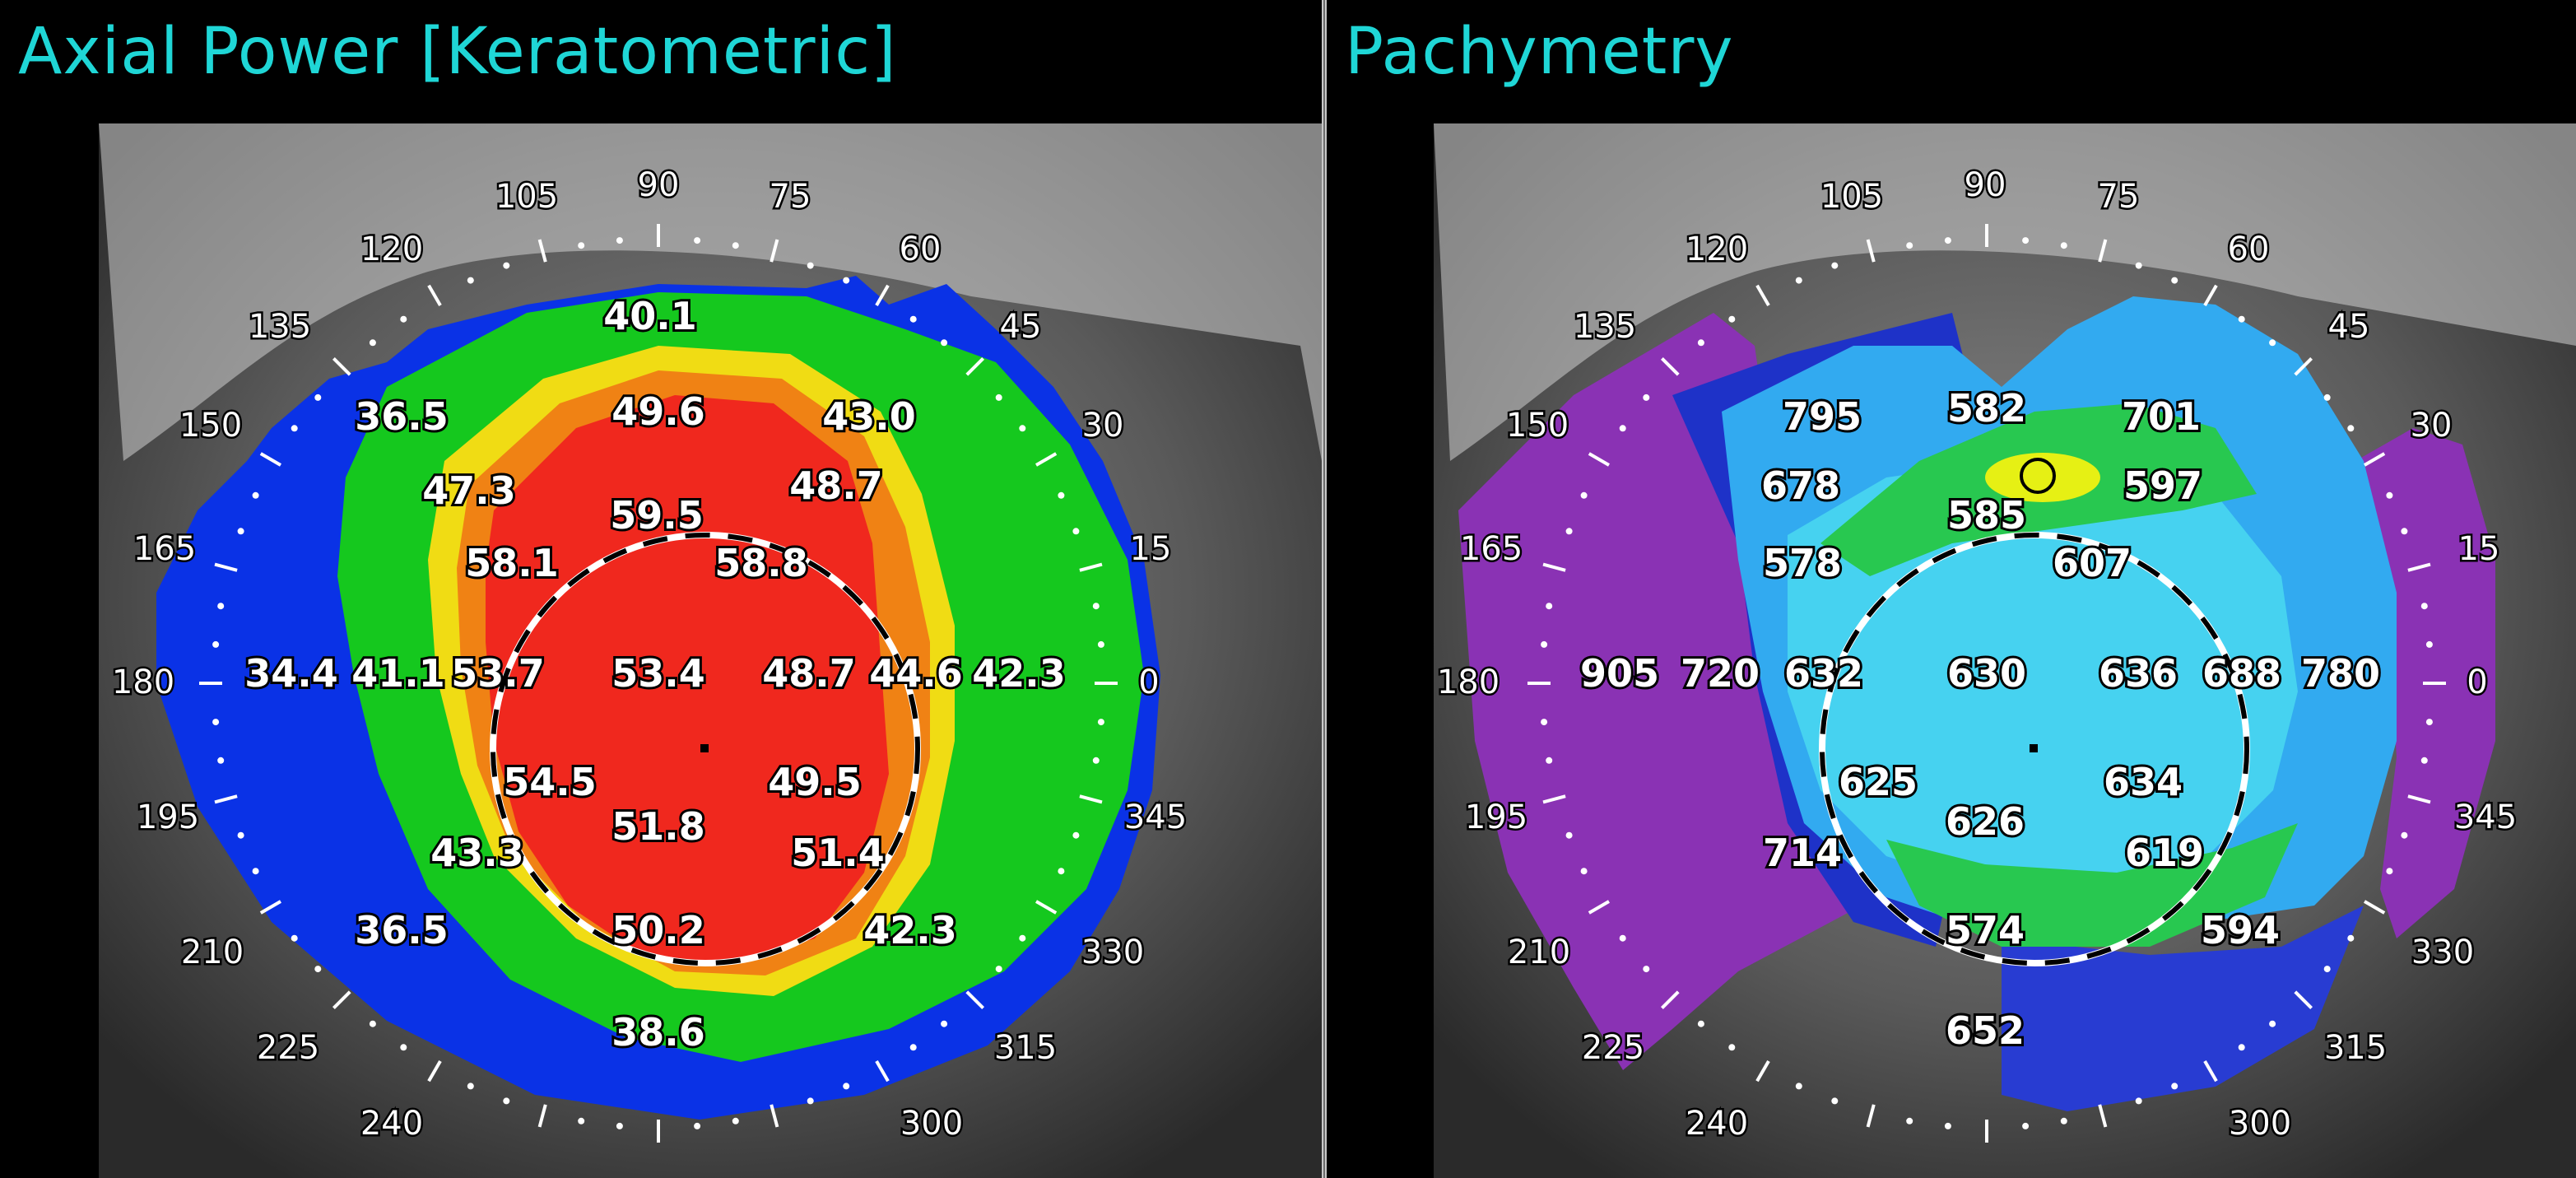  What do you see at coordinates (288, 1048) in the screenshot?
I see `angle-label-225: 225` at bounding box center [288, 1048].